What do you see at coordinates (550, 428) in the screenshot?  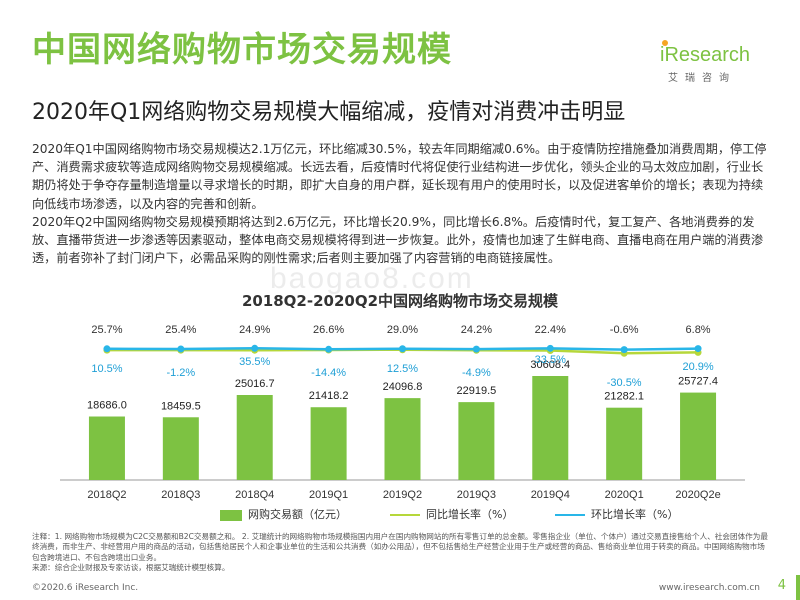 I see `bar-2019Q4` at bounding box center [550, 428].